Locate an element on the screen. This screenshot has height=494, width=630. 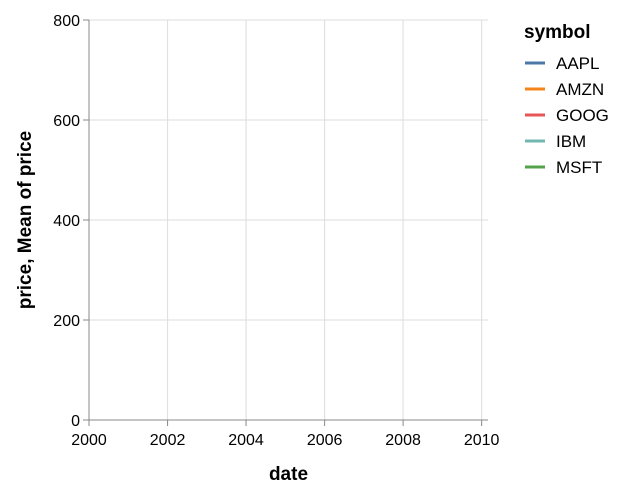
x-tick-label: 2008 is located at coordinates (403, 440).